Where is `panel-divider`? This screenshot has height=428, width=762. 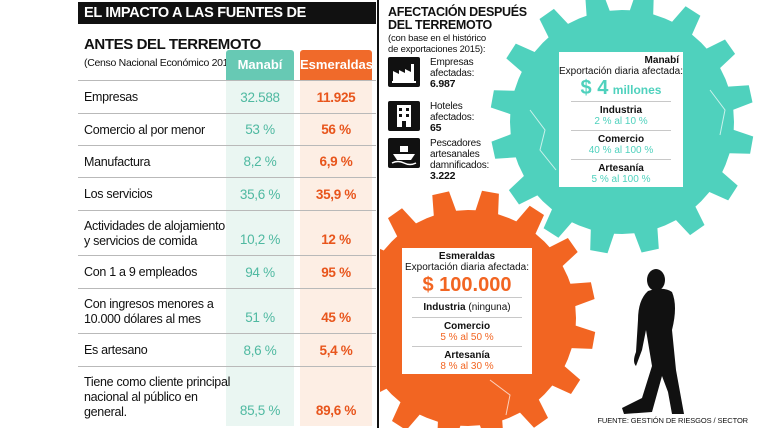 panel-divider is located at coordinates (378, 214).